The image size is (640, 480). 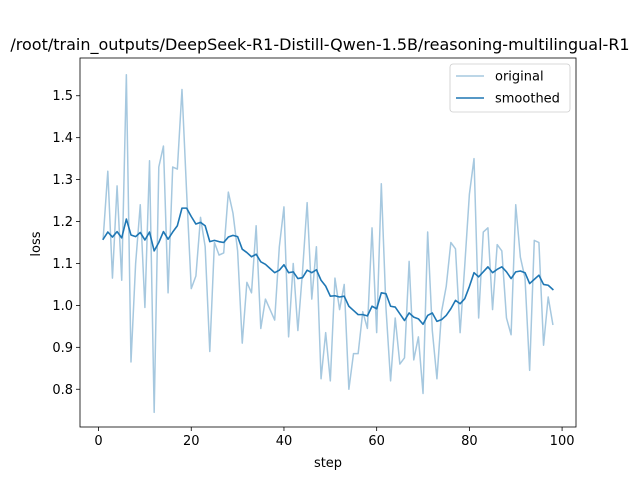 I want to click on y-tick-label: 1.0, so click(x=62, y=306).